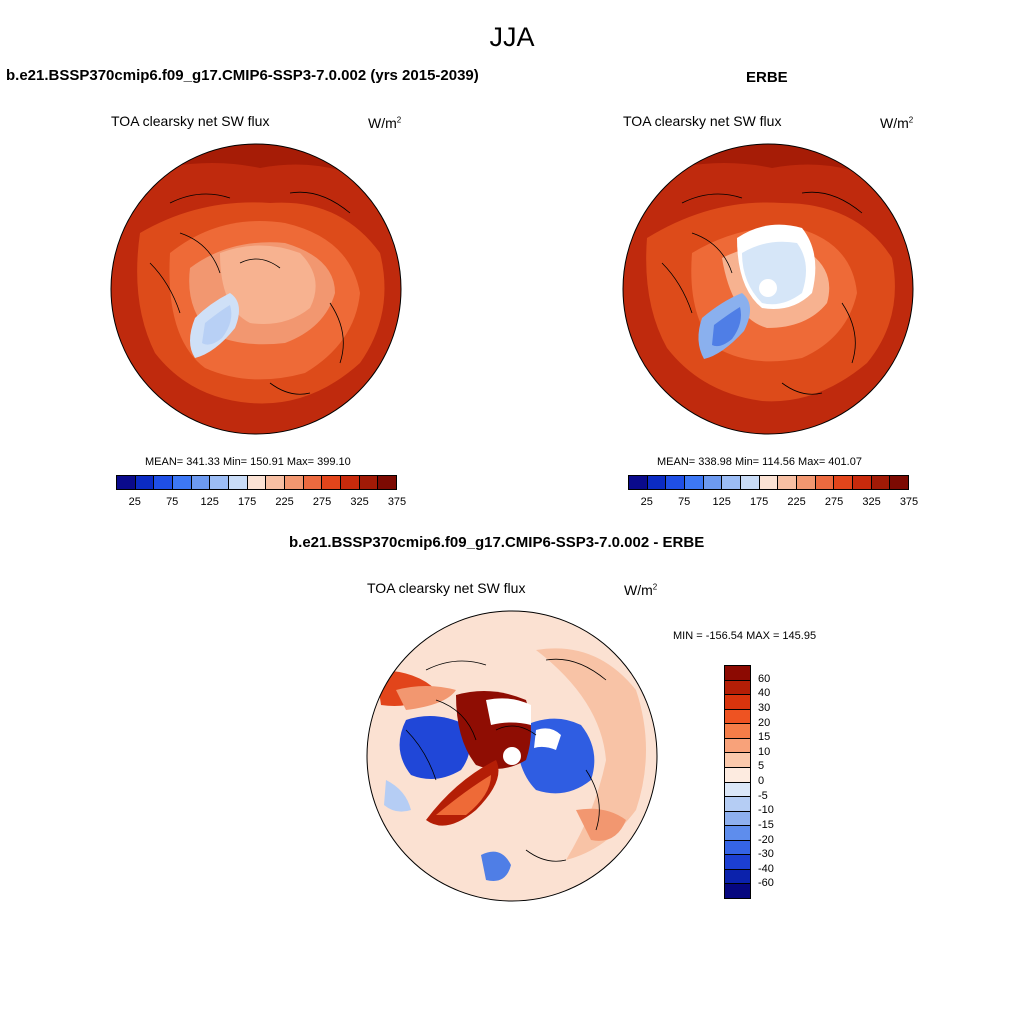 Image resolution: width=1024 pixels, height=1024 pixels. Describe the element at coordinates (702, 121) in the screenshot. I see `panel2-variable: TOA clearsky net SW flux` at that location.